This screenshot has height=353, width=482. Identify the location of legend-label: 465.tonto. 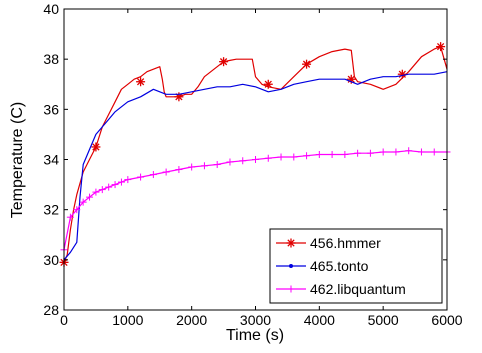
(339, 266).